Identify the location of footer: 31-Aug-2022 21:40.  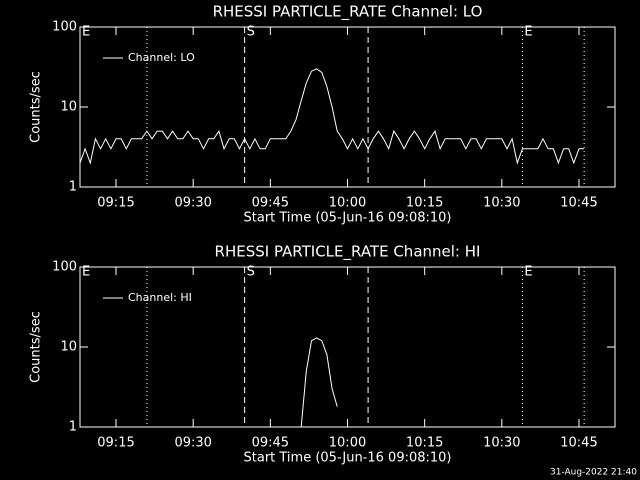
(593, 473).